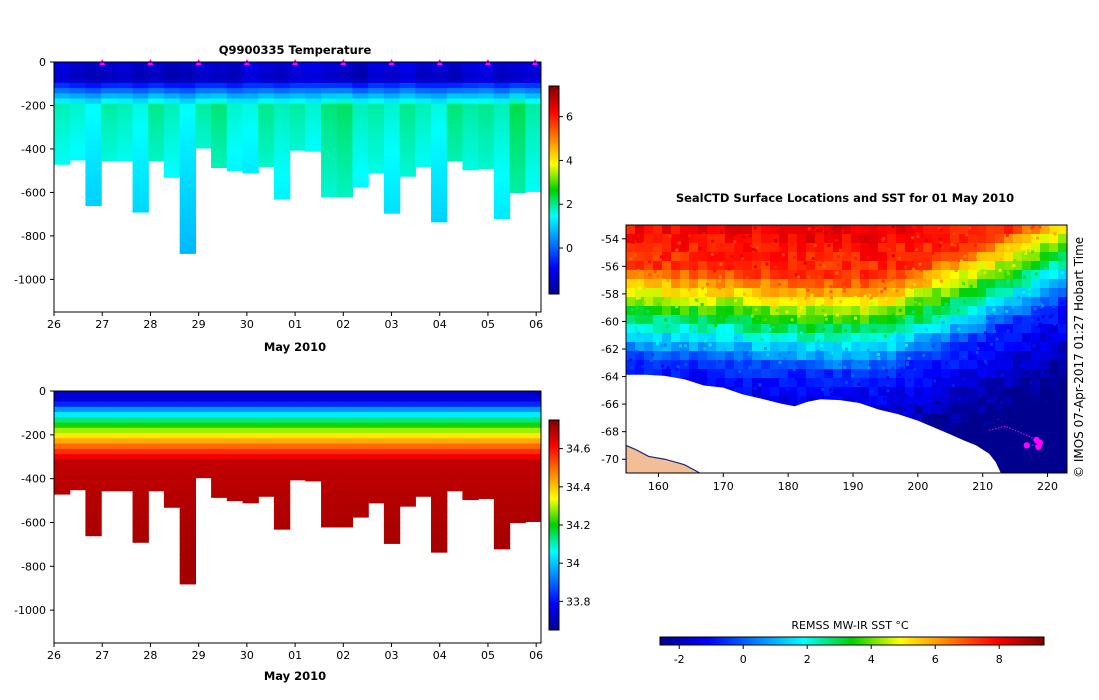  Describe the element at coordinates (554, 190) in the screenshot. I see `temperature-colorbar` at that location.